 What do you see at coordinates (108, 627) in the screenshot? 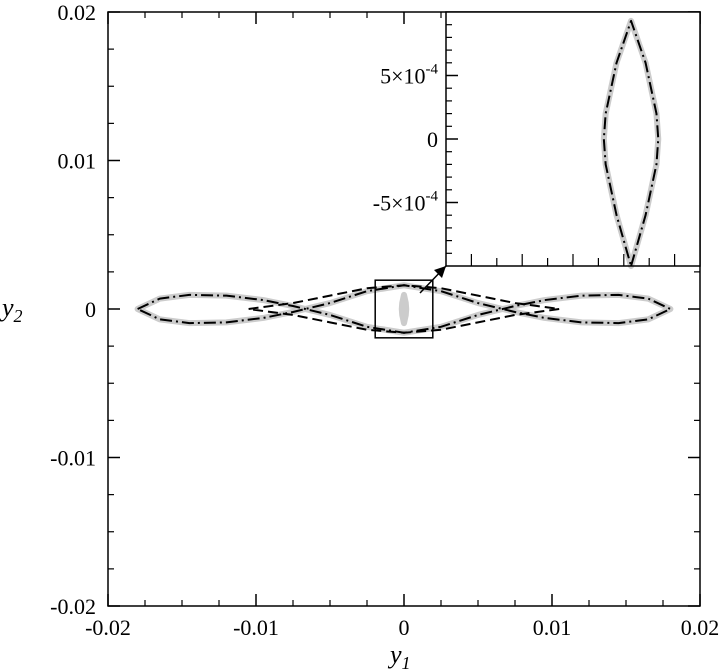
I see `x-tick-label: -0.02` at bounding box center [108, 627].